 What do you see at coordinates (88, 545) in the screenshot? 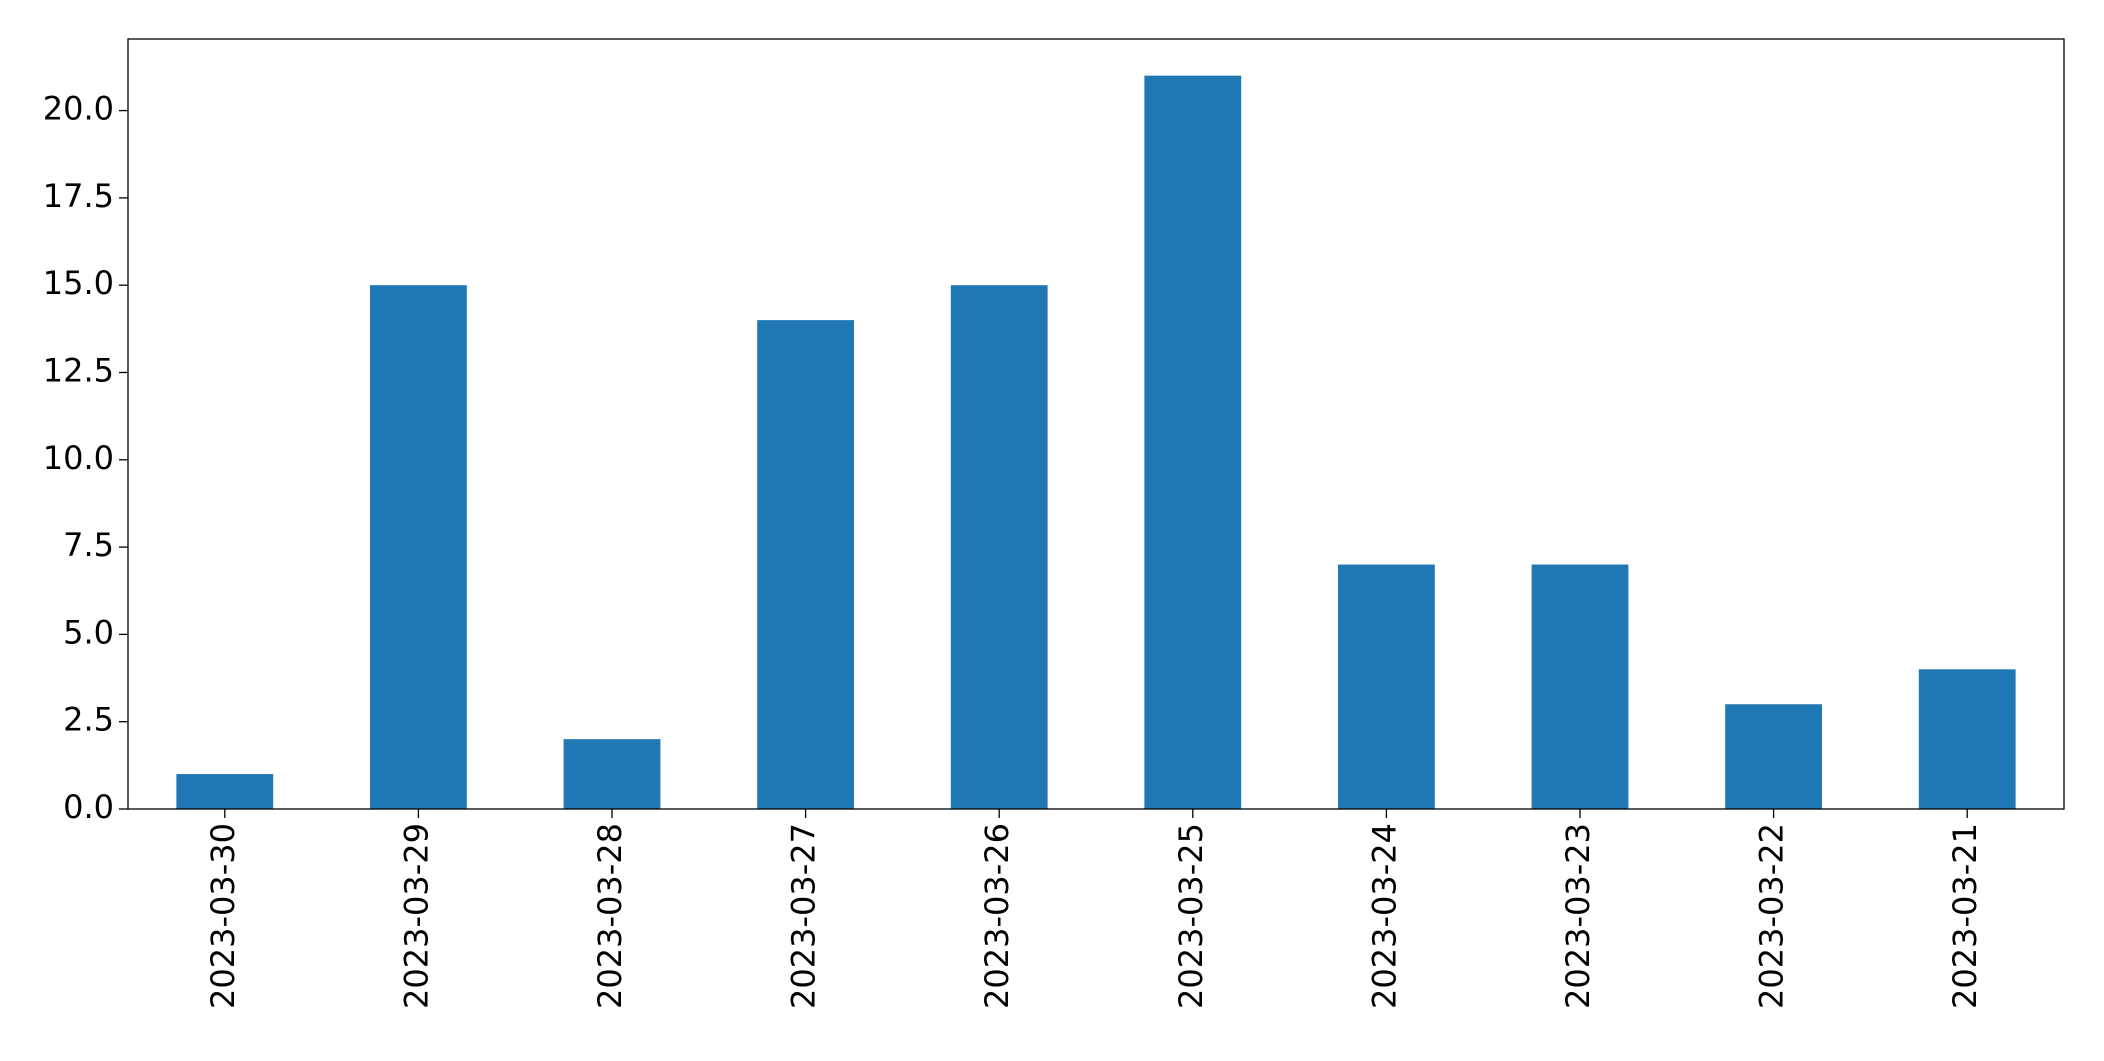
I see `y-tick-label: 7.5` at bounding box center [88, 545].